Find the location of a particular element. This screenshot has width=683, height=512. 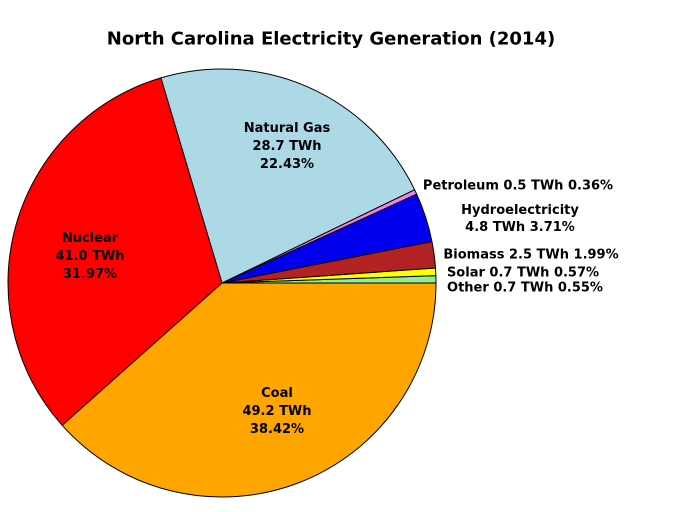

slice-label-petroleum: Petroleum 0.5 TWh 0.36% is located at coordinates (518, 186).